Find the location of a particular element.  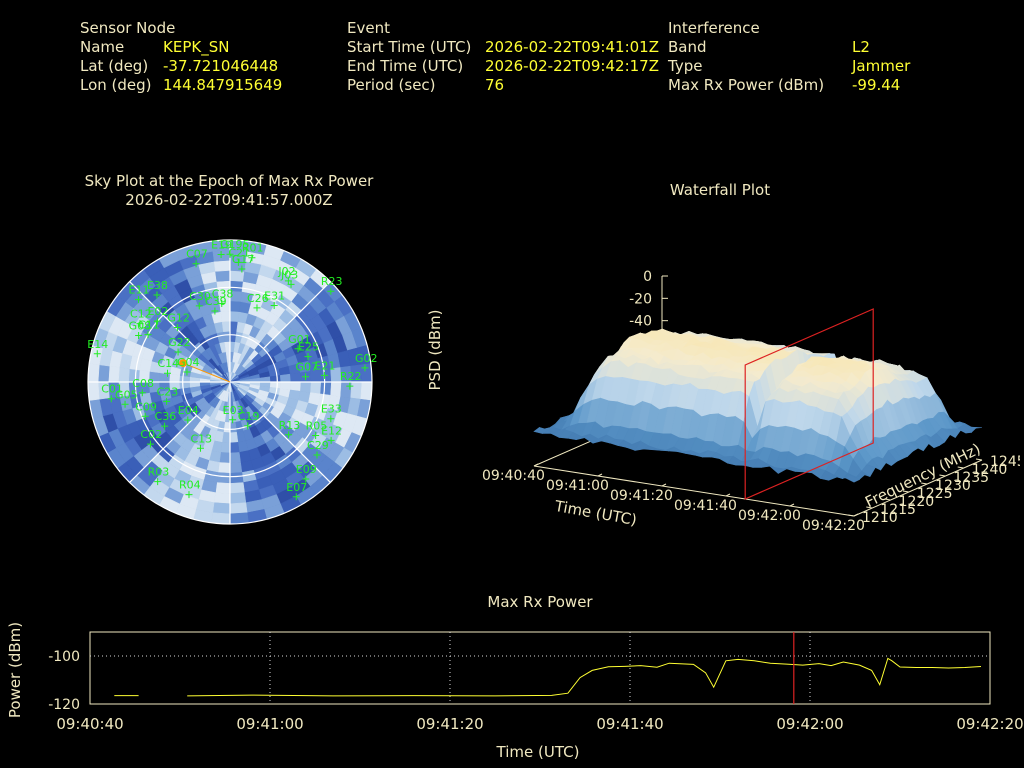

satellite-label: G17 is located at coordinates (243, 259).